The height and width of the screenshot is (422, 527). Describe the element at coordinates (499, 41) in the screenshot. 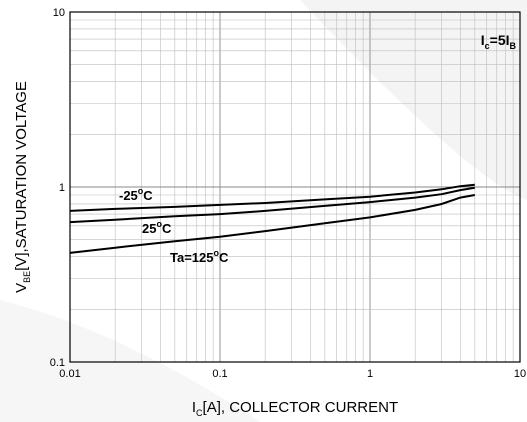

I see `condition-label: Ic=5IB` at that location.